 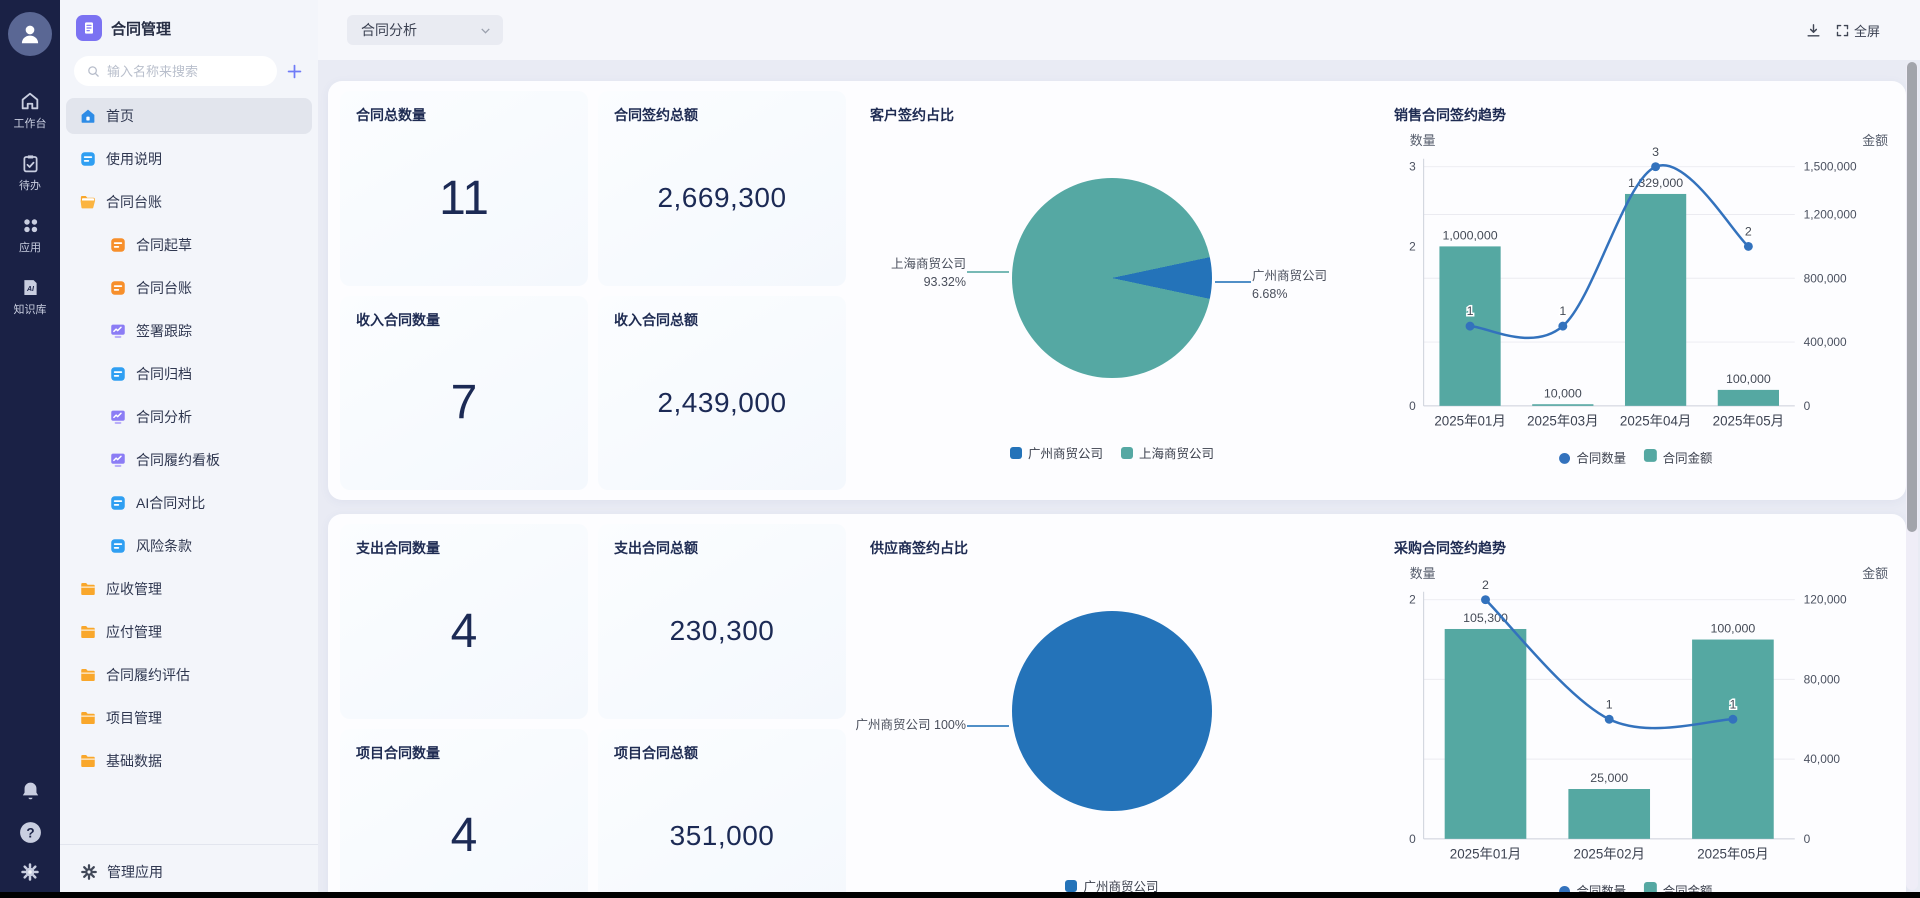 What do you see at coordinates (30, 791) in the screenshot?
I see `bell-icon` at bounding box center [30, 791].